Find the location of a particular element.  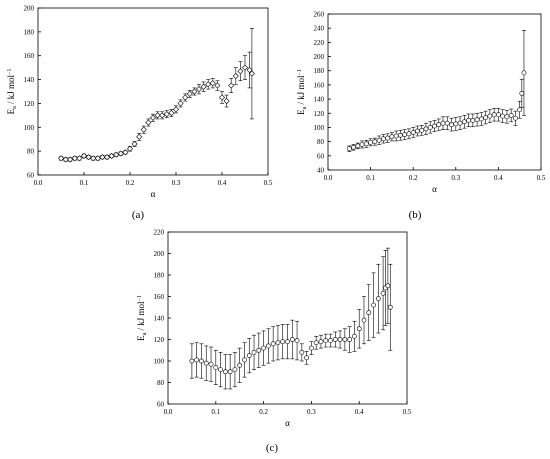

y-tick-label: 40 is located at coordinates (321, 171).